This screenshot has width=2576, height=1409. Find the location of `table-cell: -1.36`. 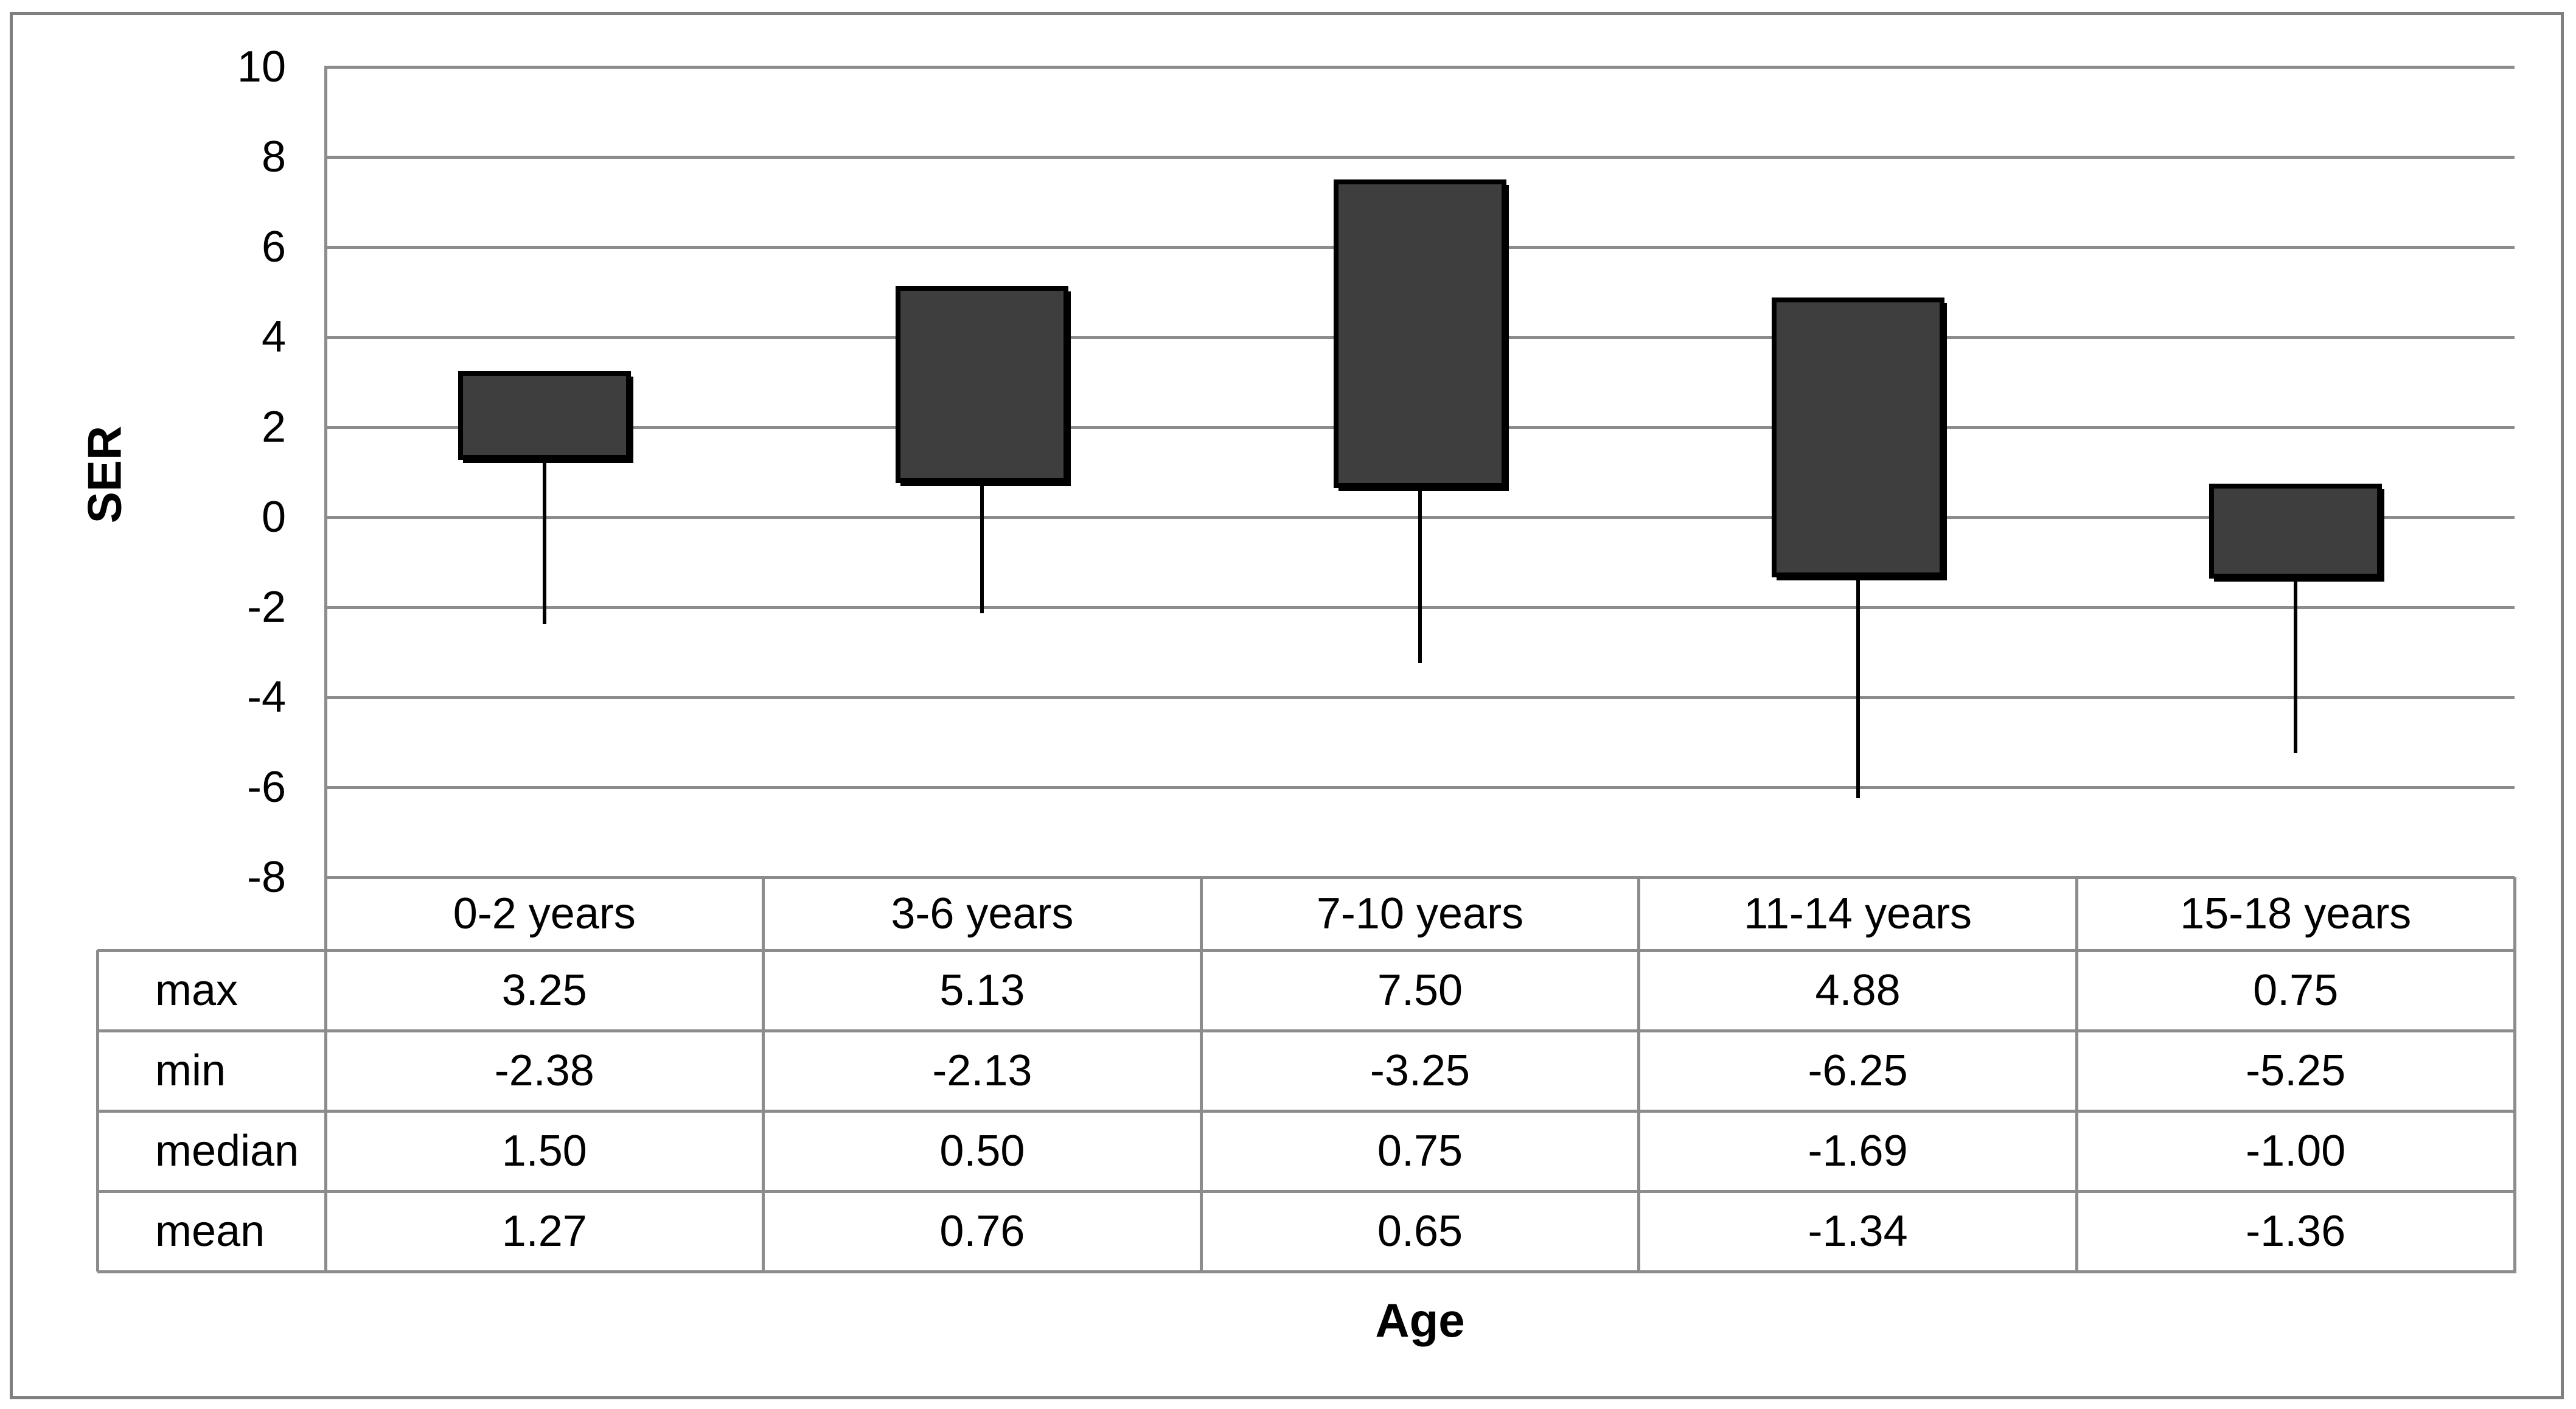

table-cell: -1.36 is located at coordinates (2296, 1231).